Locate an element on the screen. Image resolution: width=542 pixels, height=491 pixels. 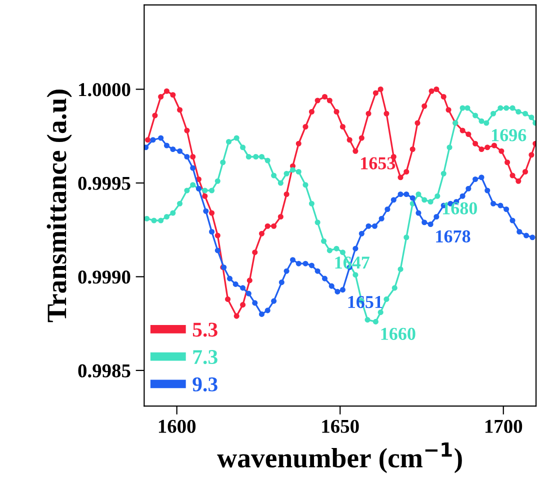
y-axis-title: Transmittance (a.u) is located at coordinates (59, 206).